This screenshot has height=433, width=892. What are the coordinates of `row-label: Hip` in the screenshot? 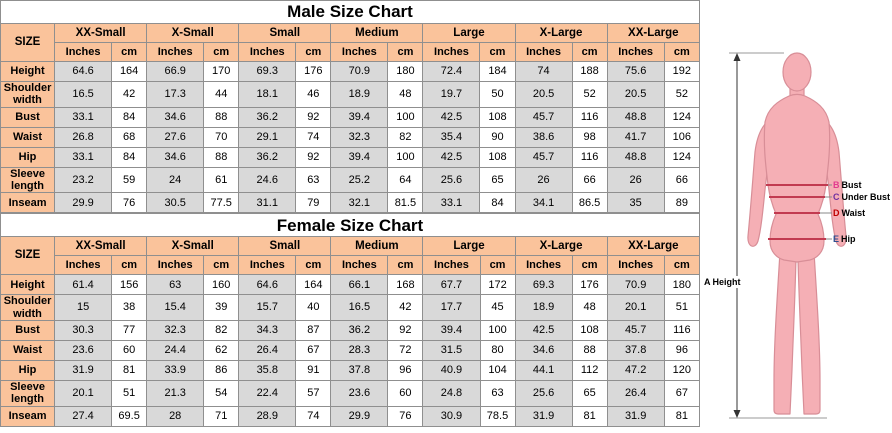 It's located at (28, 157).